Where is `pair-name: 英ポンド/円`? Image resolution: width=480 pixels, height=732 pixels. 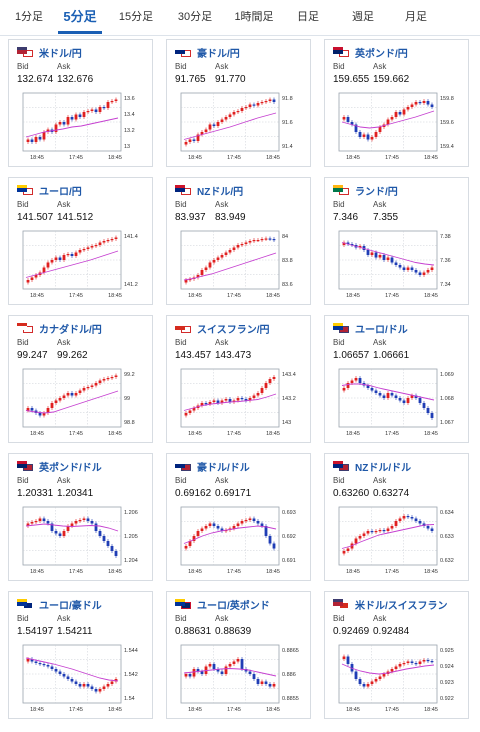
pair-name: 英ポンド/円 is located at coordinates (381, 54).